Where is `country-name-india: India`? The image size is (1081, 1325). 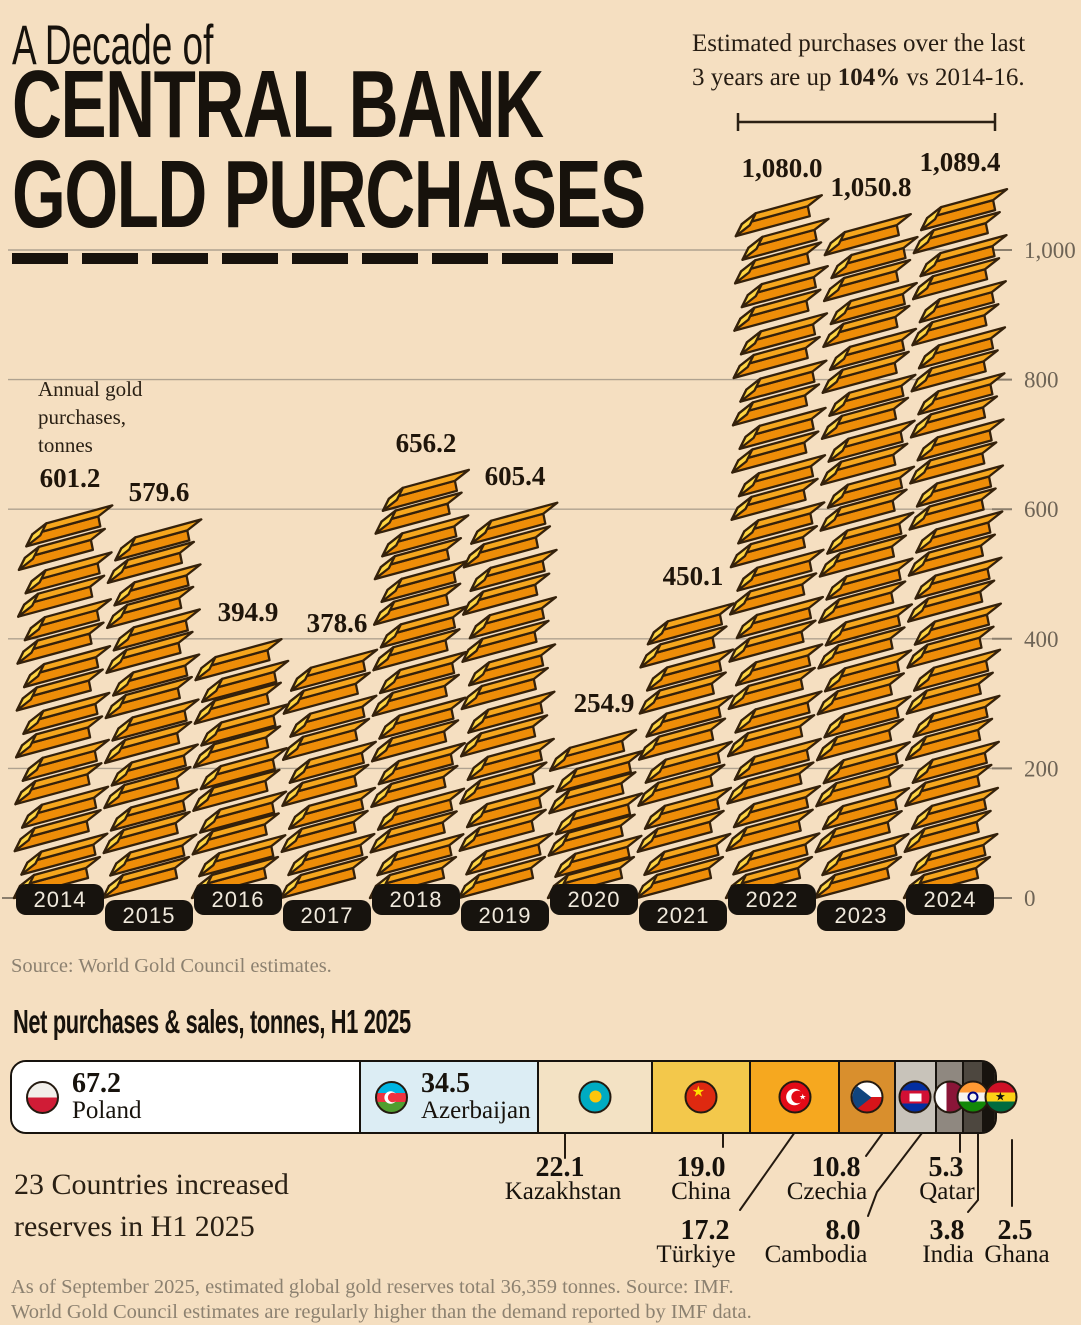 country-name-india: India is located at coordinates (947, 1255).